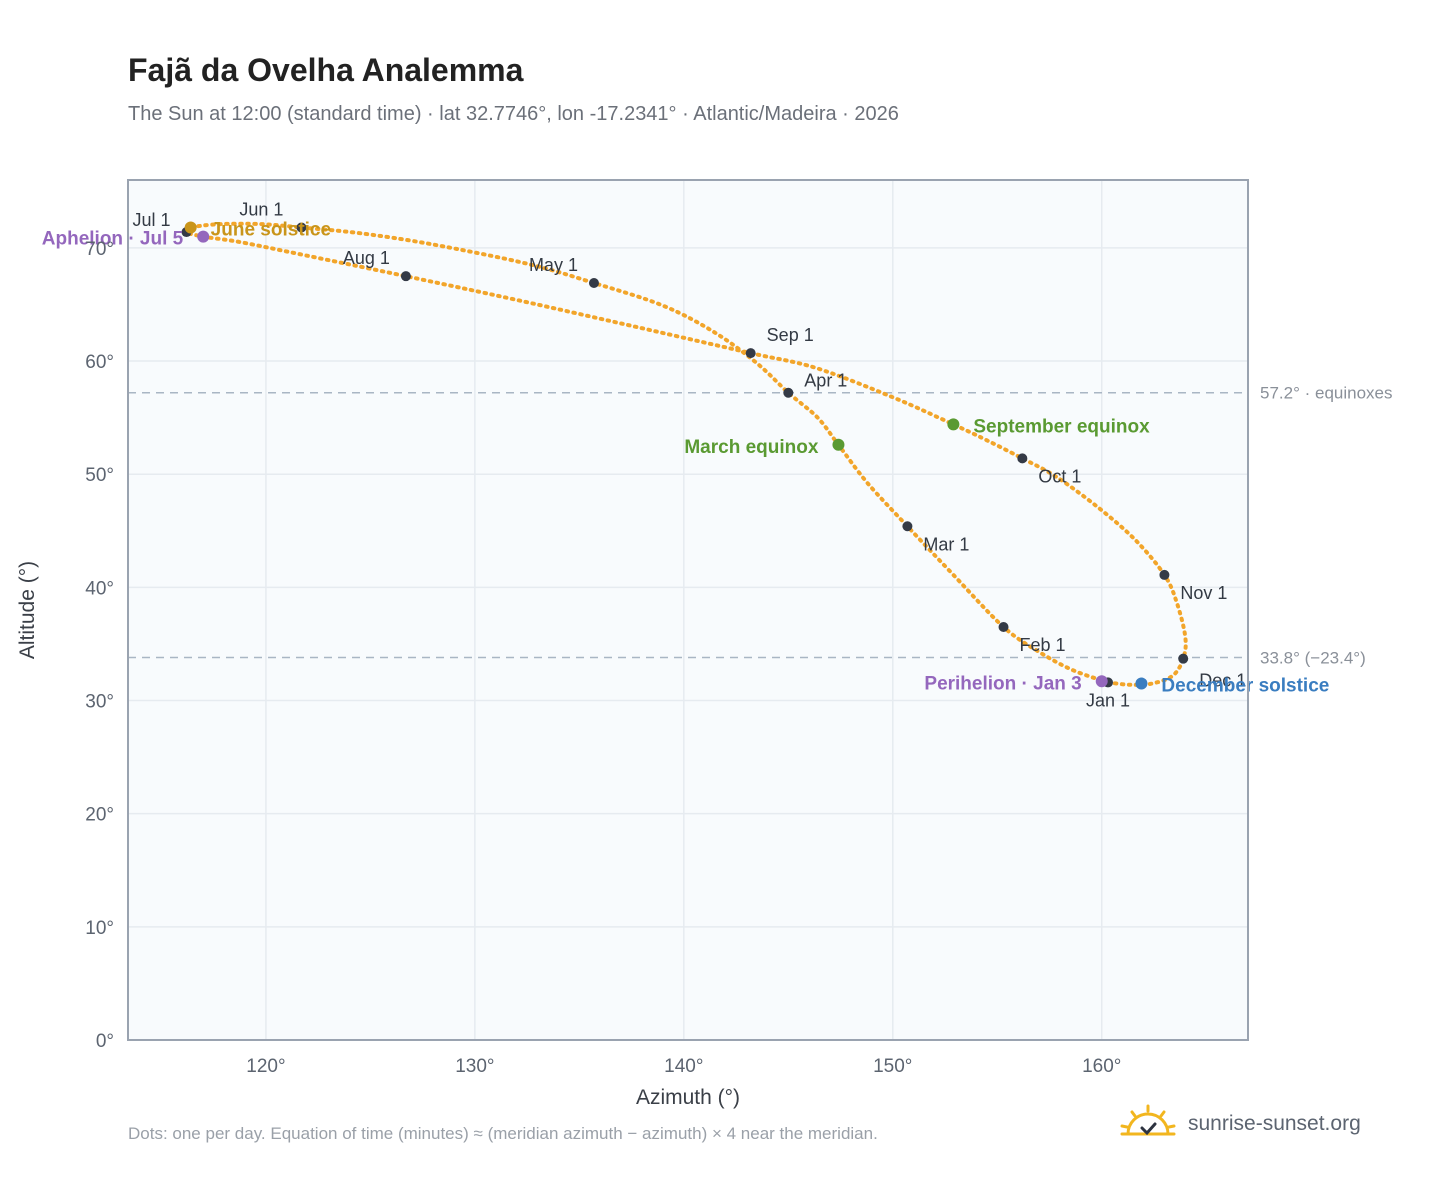 The height and width of the screenshot is (1188, 1448). I want to click on x-tick-label: 140°, so click(683, 1066).